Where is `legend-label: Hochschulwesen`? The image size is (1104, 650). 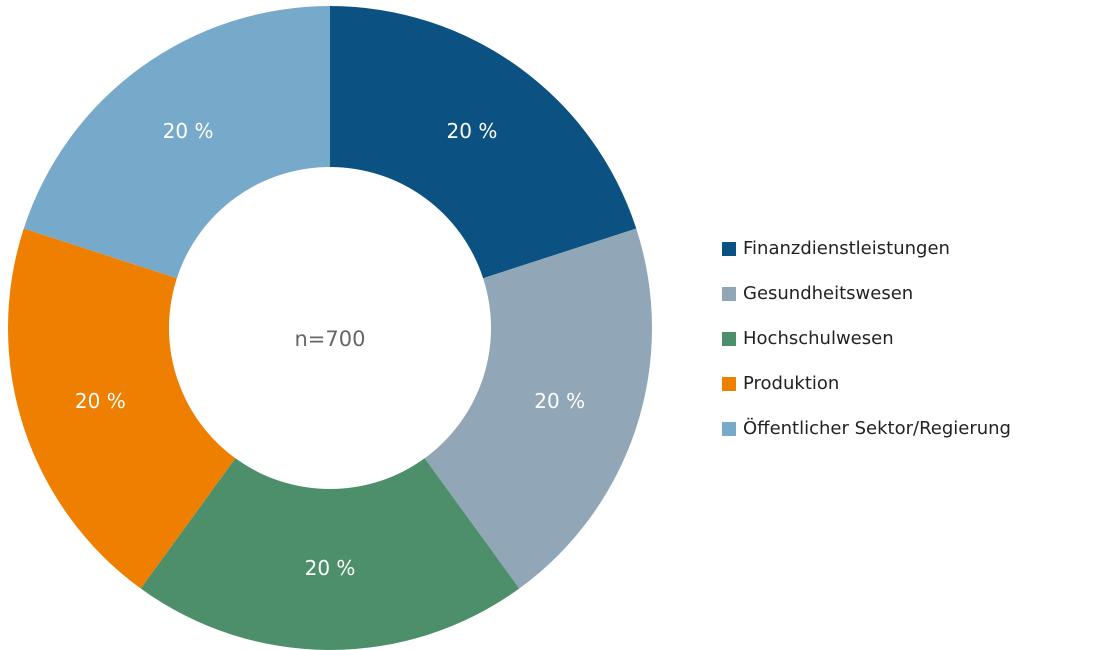 legend-label: Hochschulwesen is located at coordinates (818, 338).